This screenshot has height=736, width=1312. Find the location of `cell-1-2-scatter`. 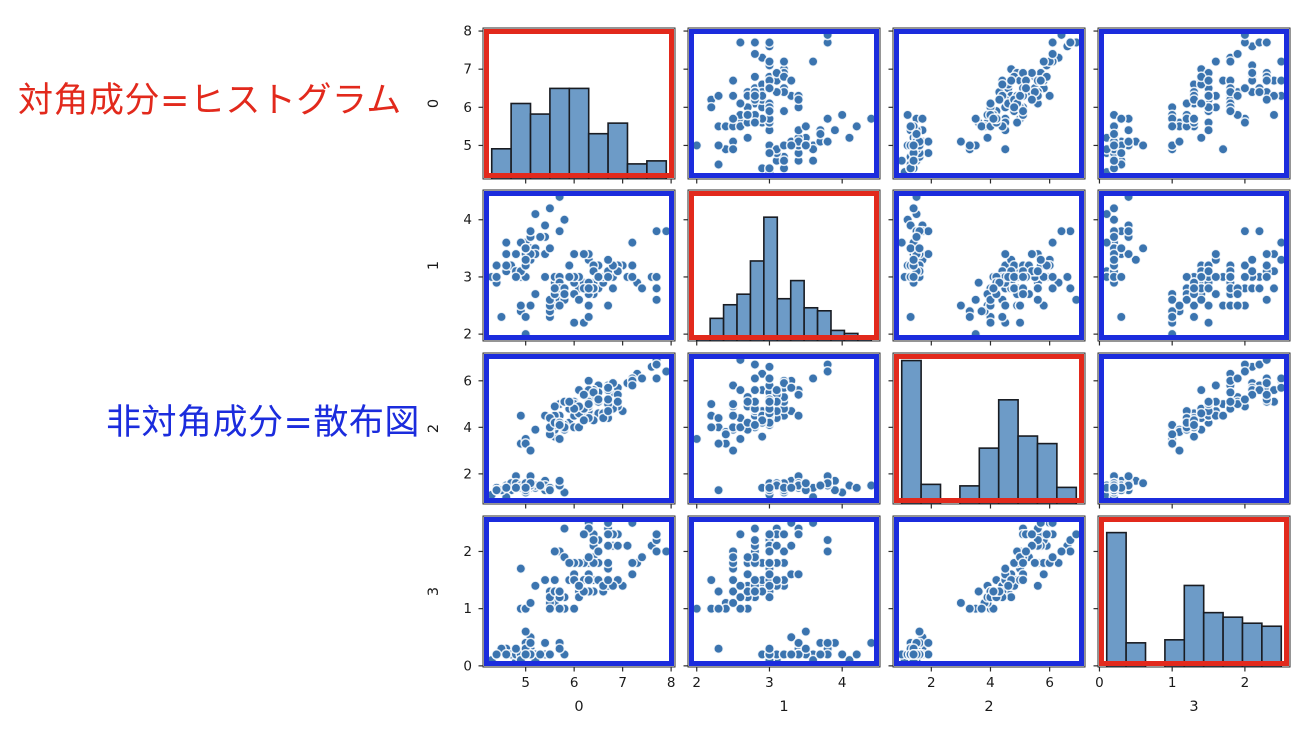

cell-1-2-scatter is located at coordinates (987, 267).